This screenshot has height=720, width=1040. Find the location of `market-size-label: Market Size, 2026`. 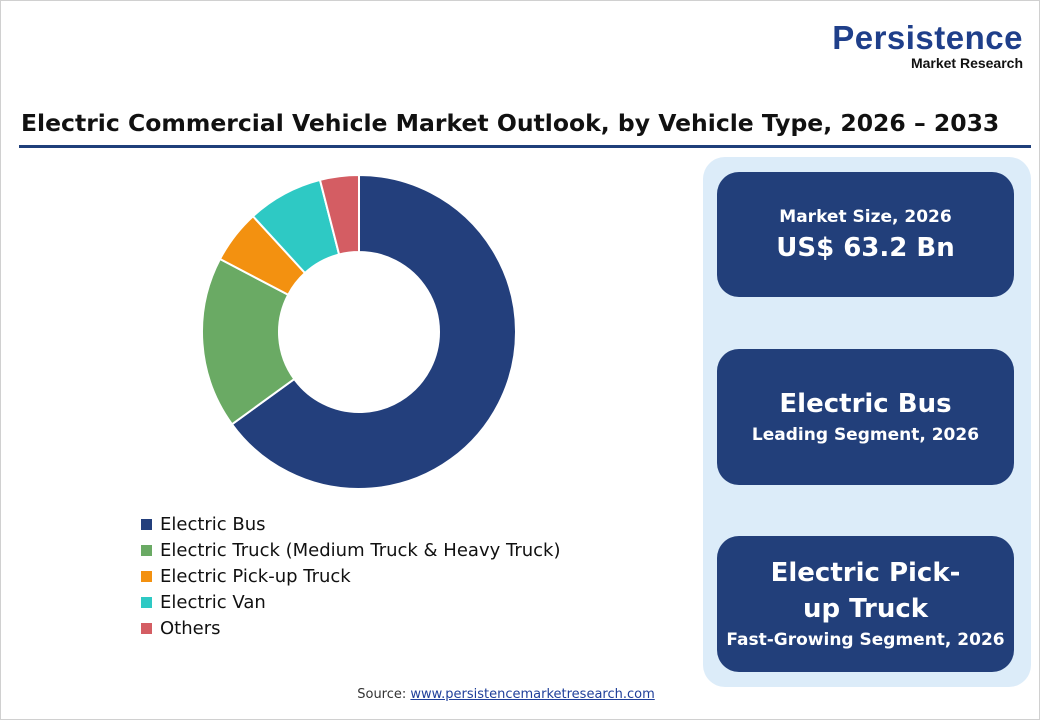

market-size-label: Market Size, 2026 is located at coordinates (865, 216).